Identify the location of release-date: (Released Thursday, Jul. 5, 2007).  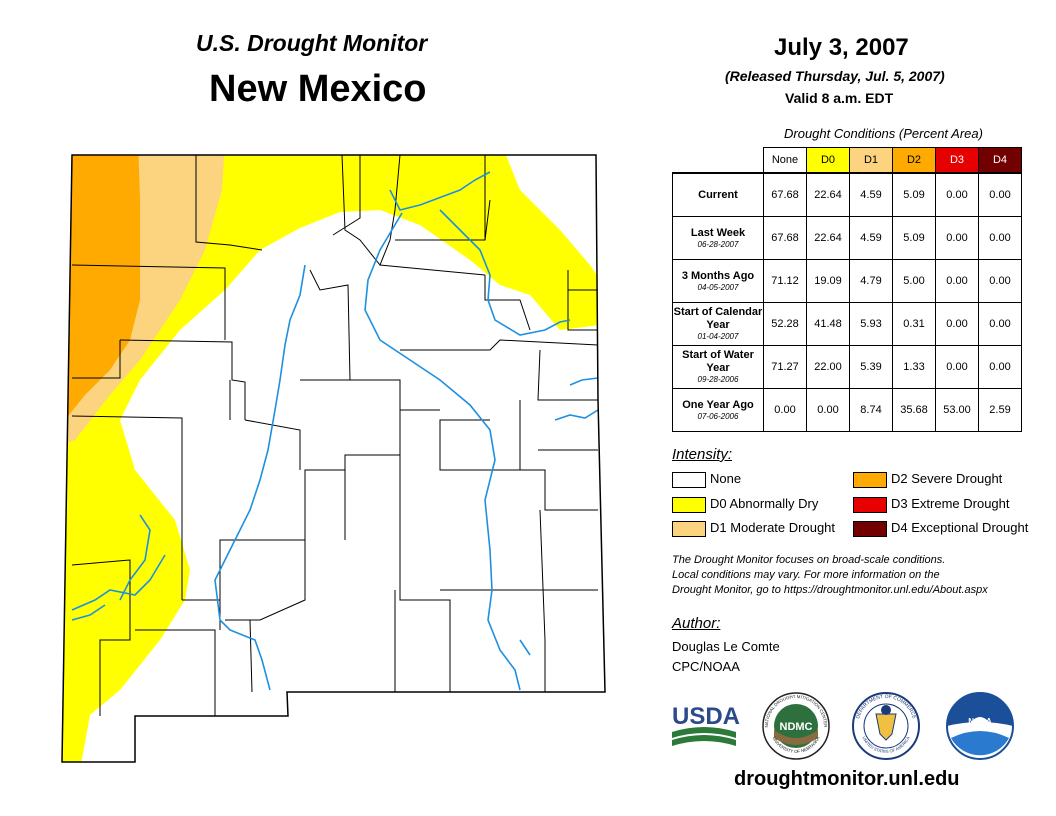
(835, 76).